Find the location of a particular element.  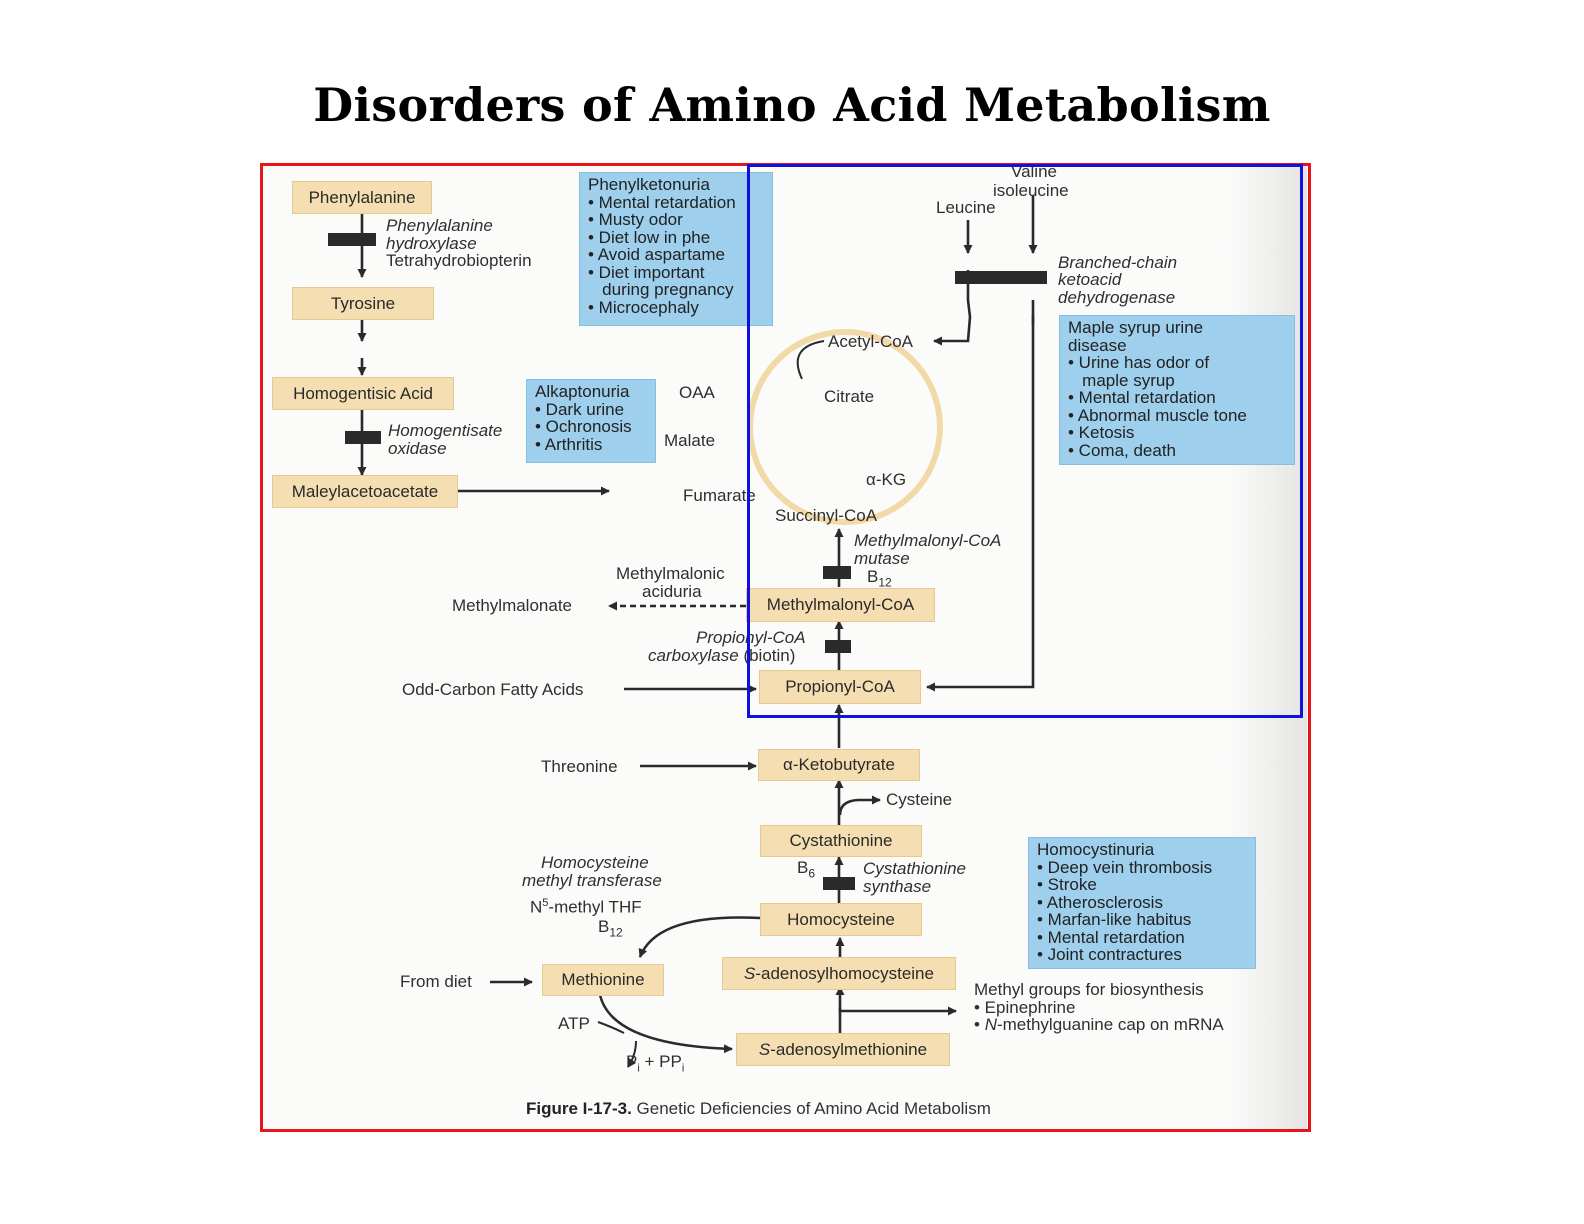

label-homogentisate-oxidase: oxidase is located at coordinates (417, 448).